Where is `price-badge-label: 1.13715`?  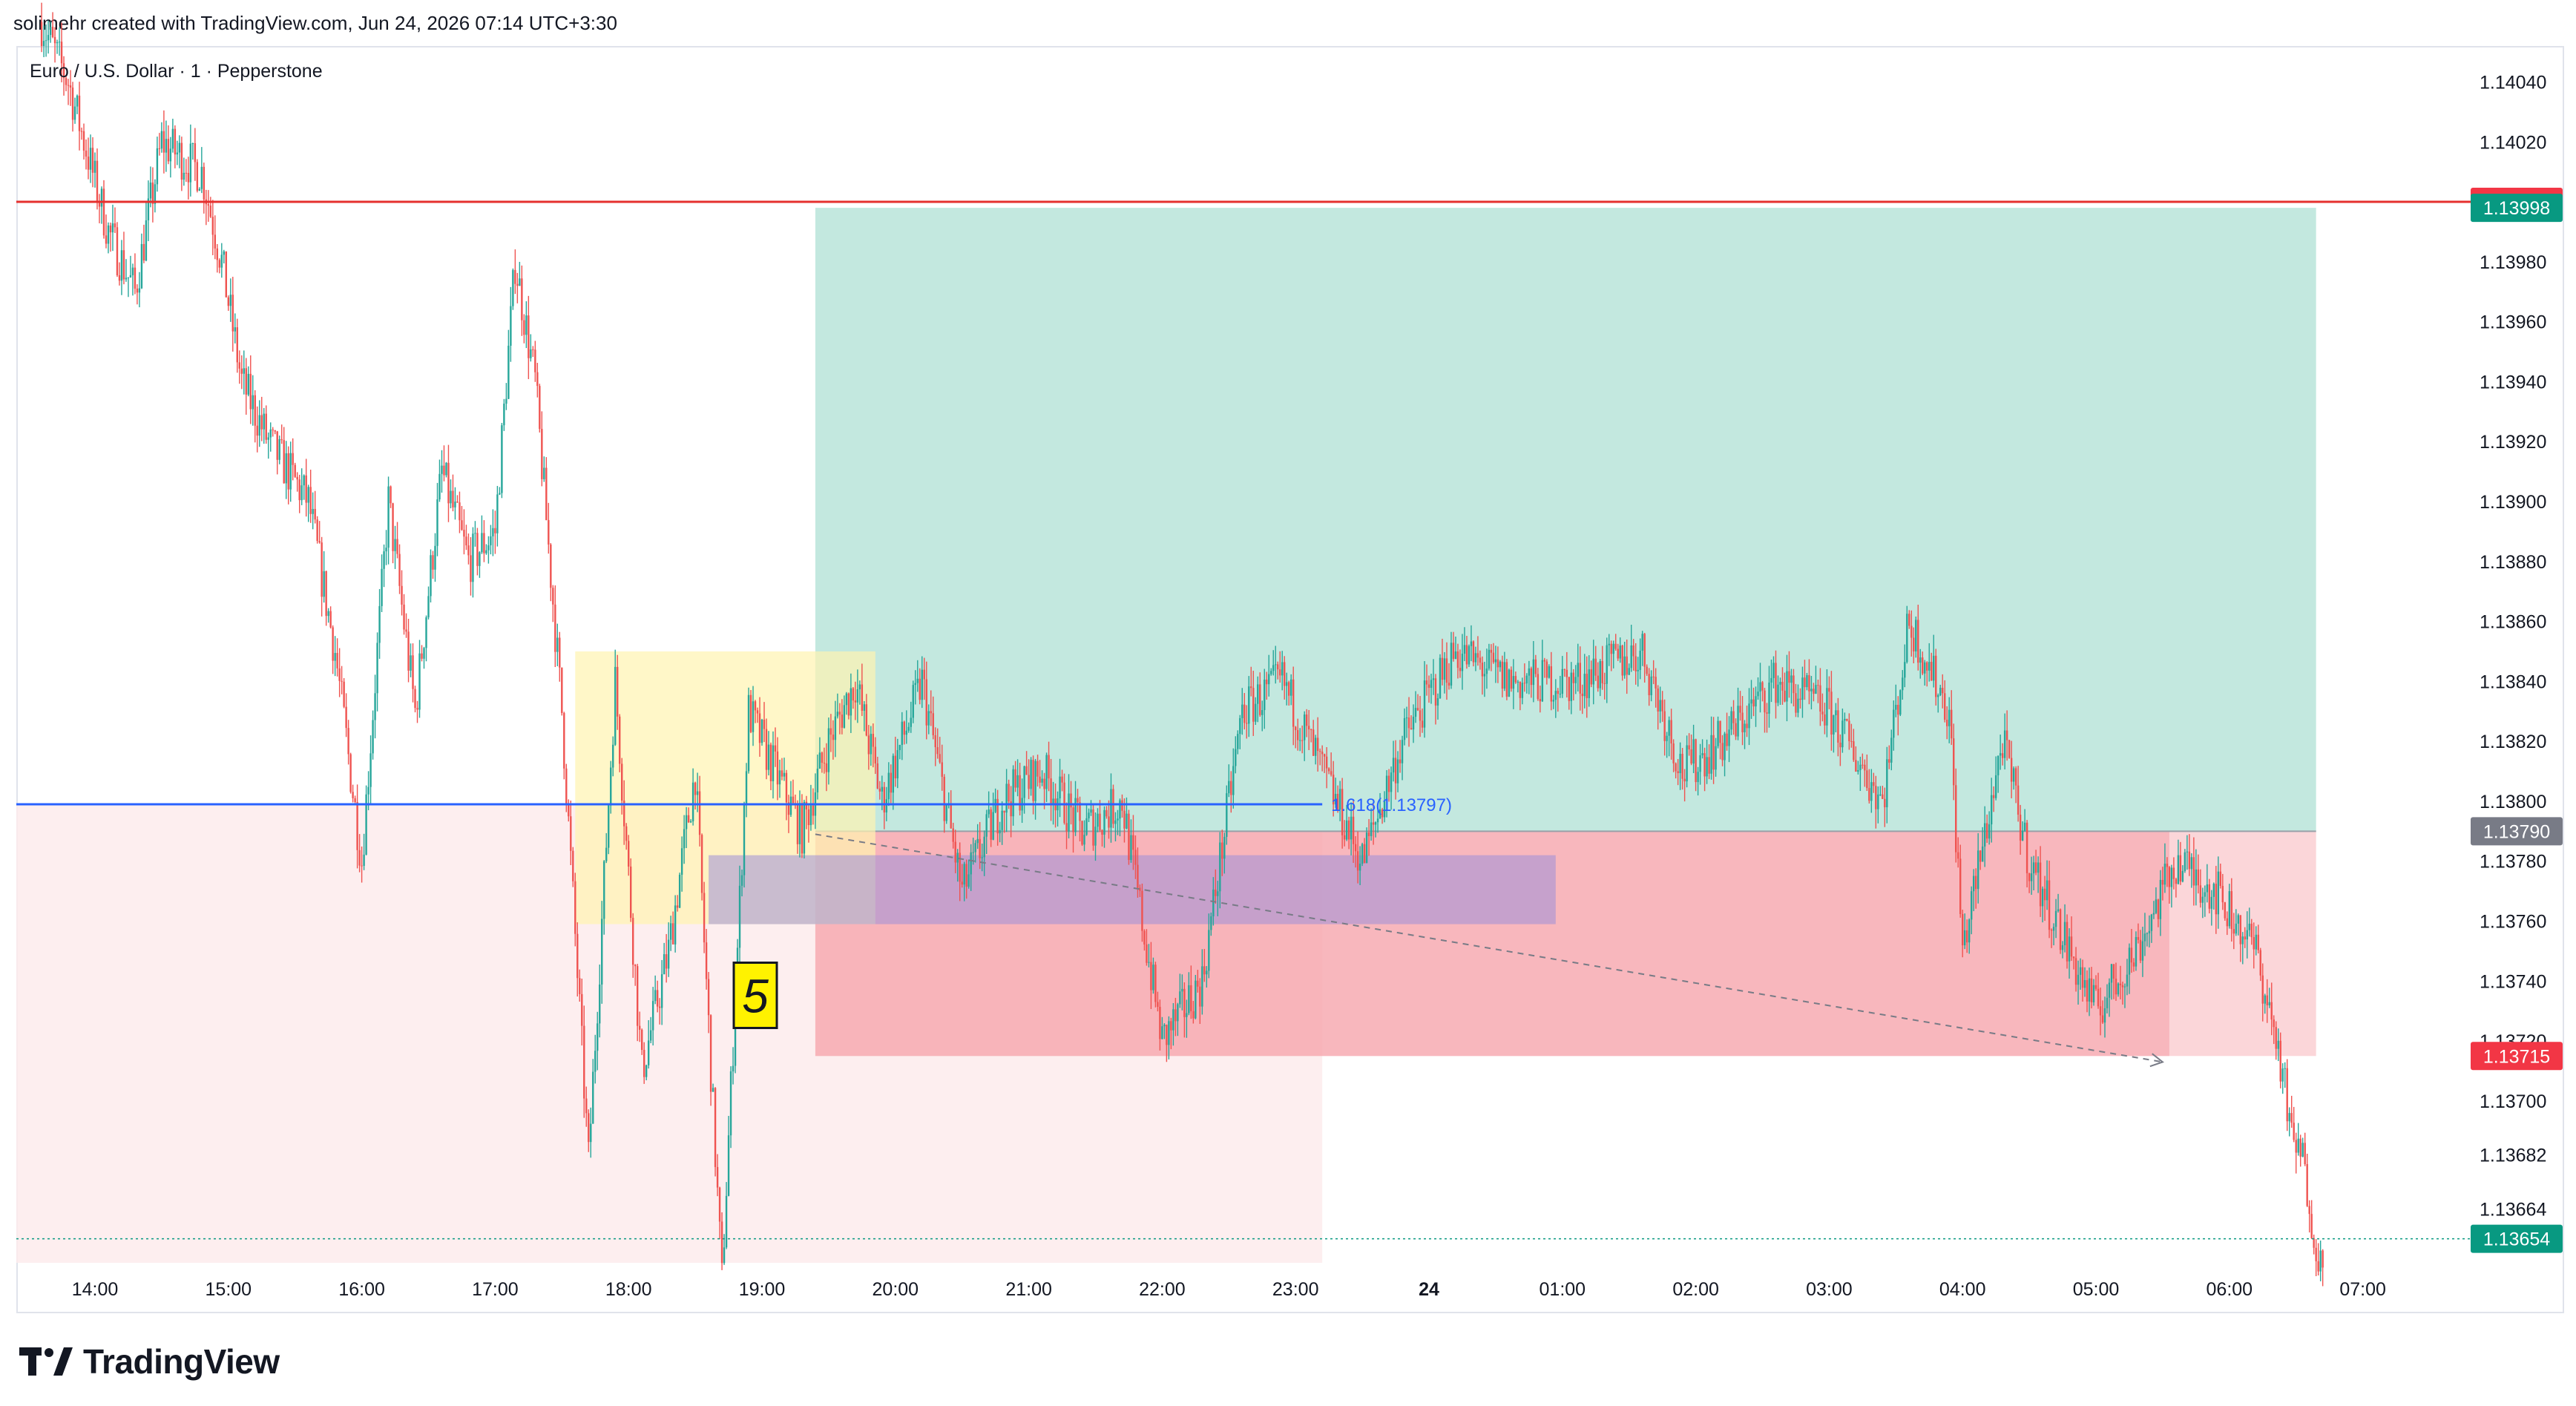
price-badge-label: 1.13715 is located at coordinates (2516, 1056).